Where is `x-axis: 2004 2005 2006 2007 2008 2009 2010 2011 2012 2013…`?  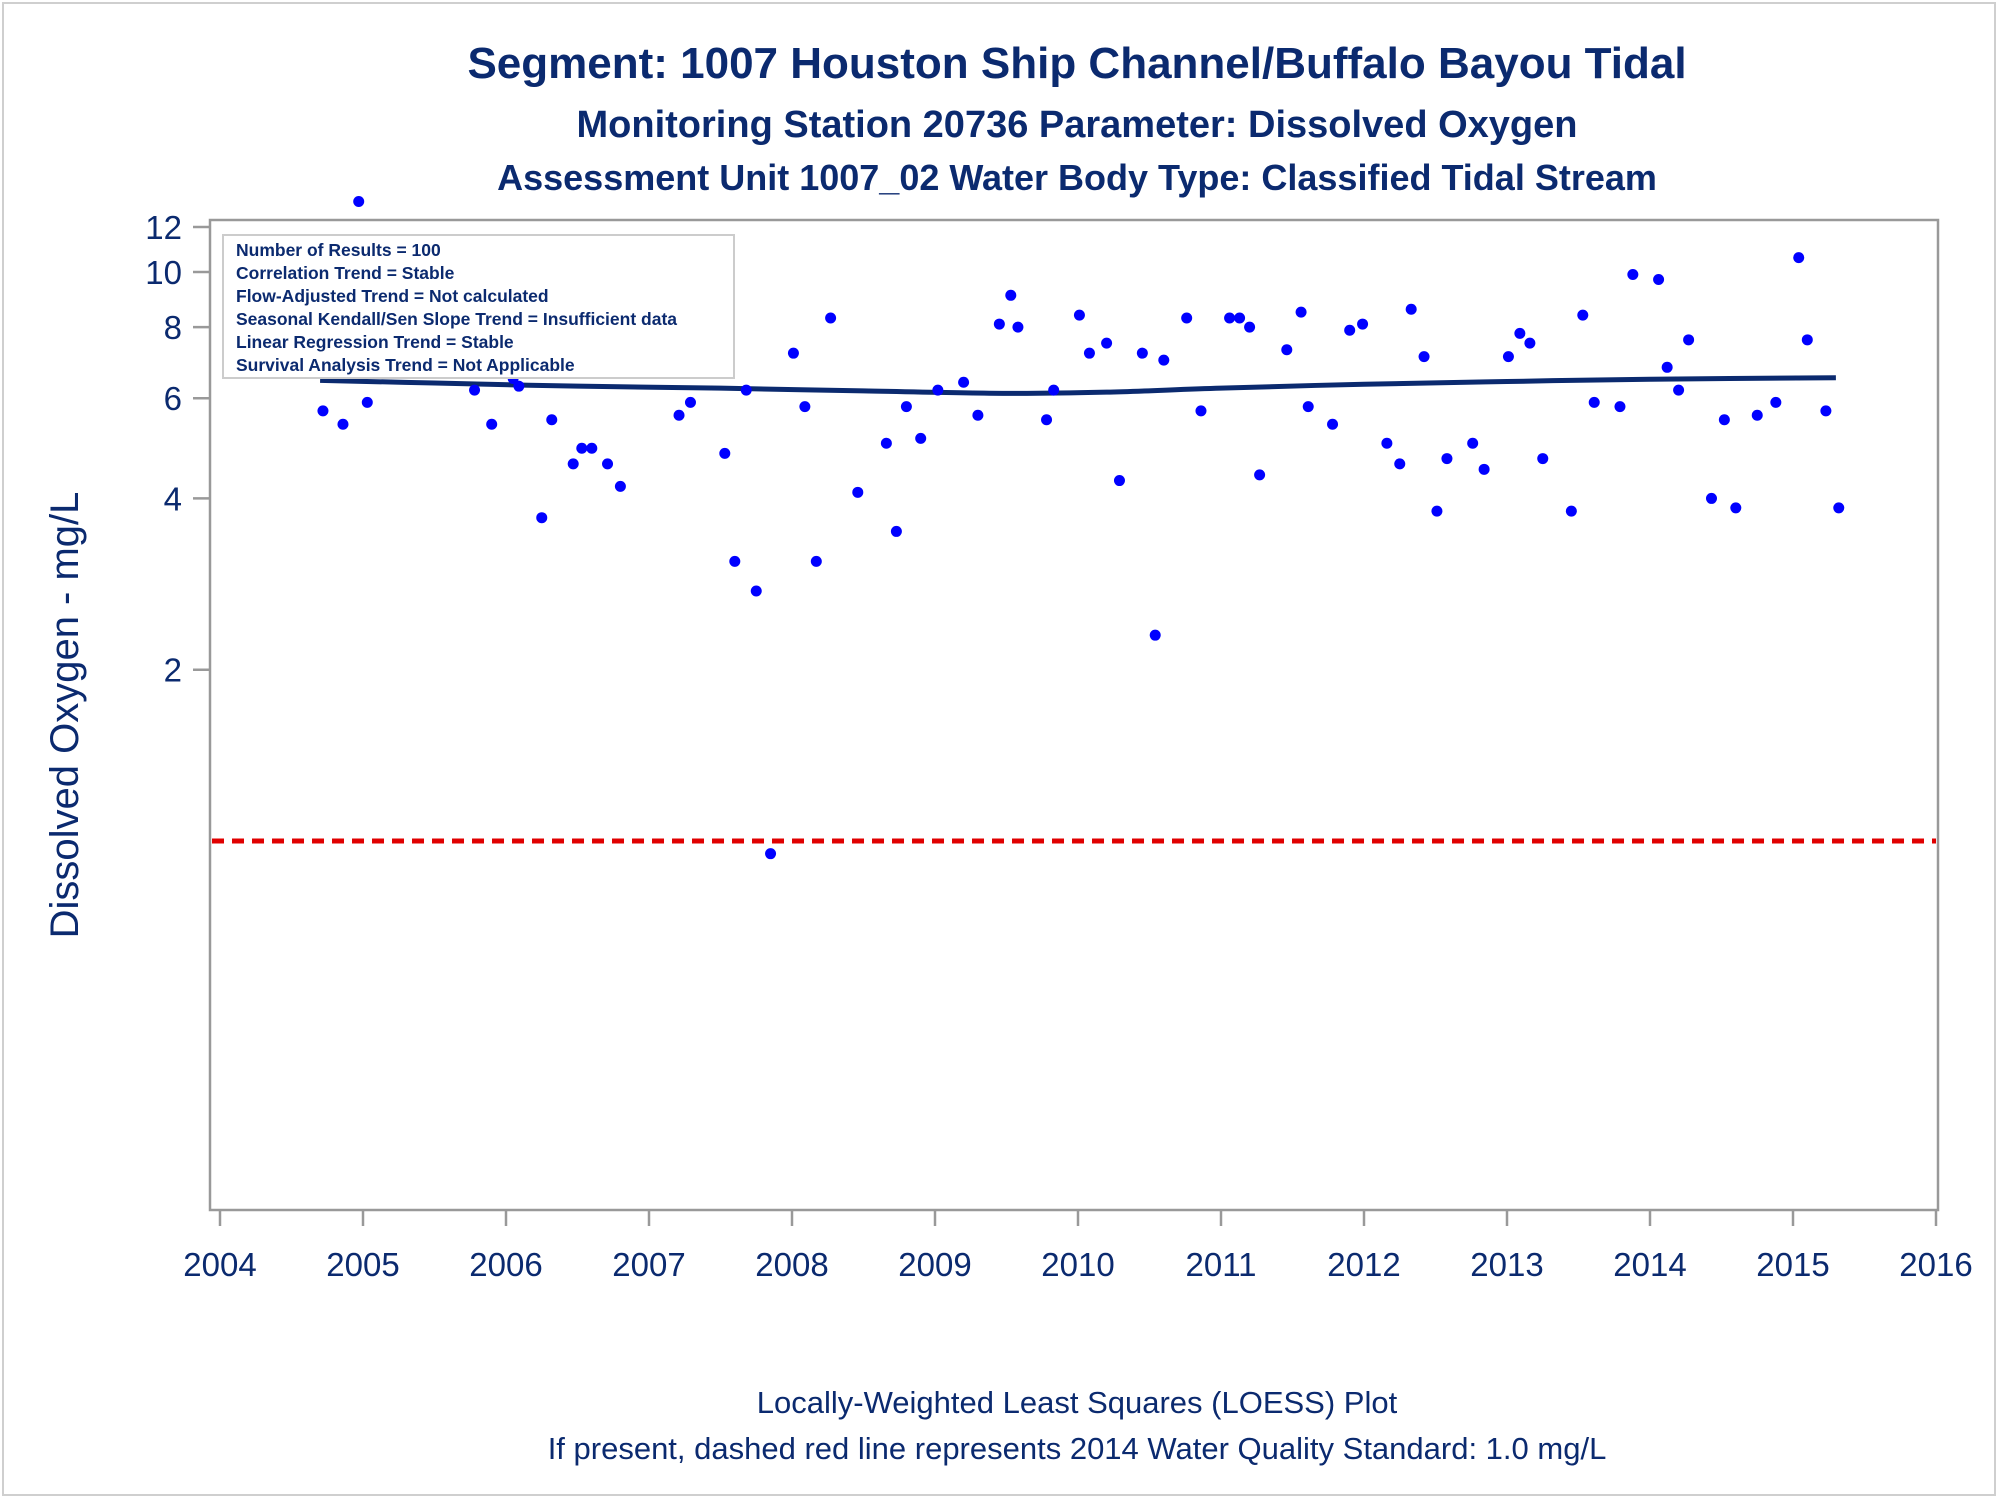 x-axis: 2004 2005 2006 2007 2008 2009 2010 2011 2012 2013… is located at coordinates (1078, 1246).